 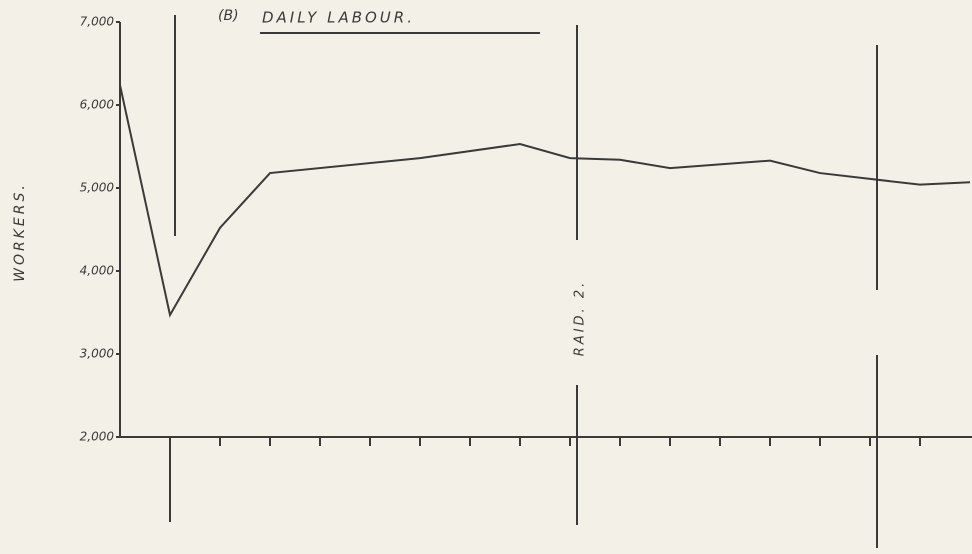 What do you see at coordinates (97, 188) in the screenshot?
I see `y-tick-label: 5,000` at bounding box center [97, 188].